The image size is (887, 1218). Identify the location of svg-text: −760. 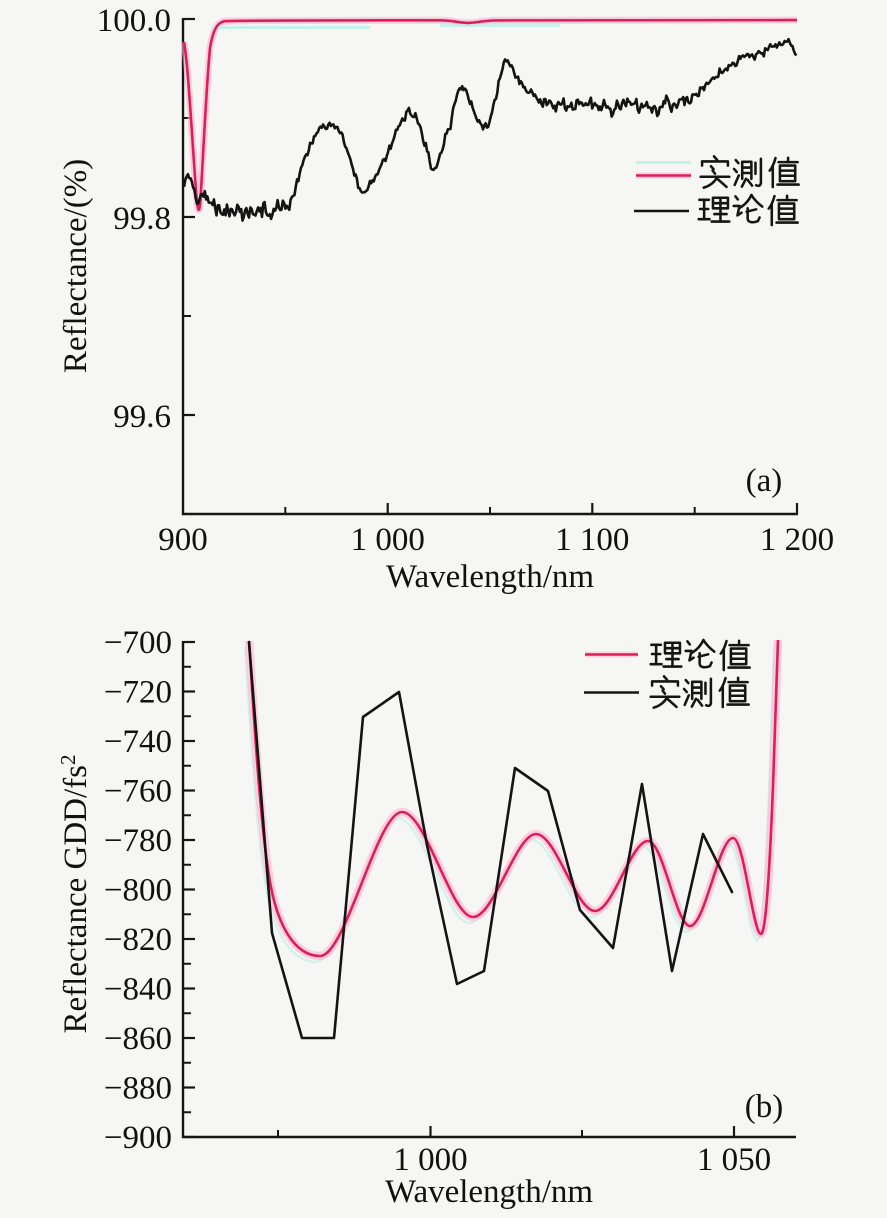
(138, 792).